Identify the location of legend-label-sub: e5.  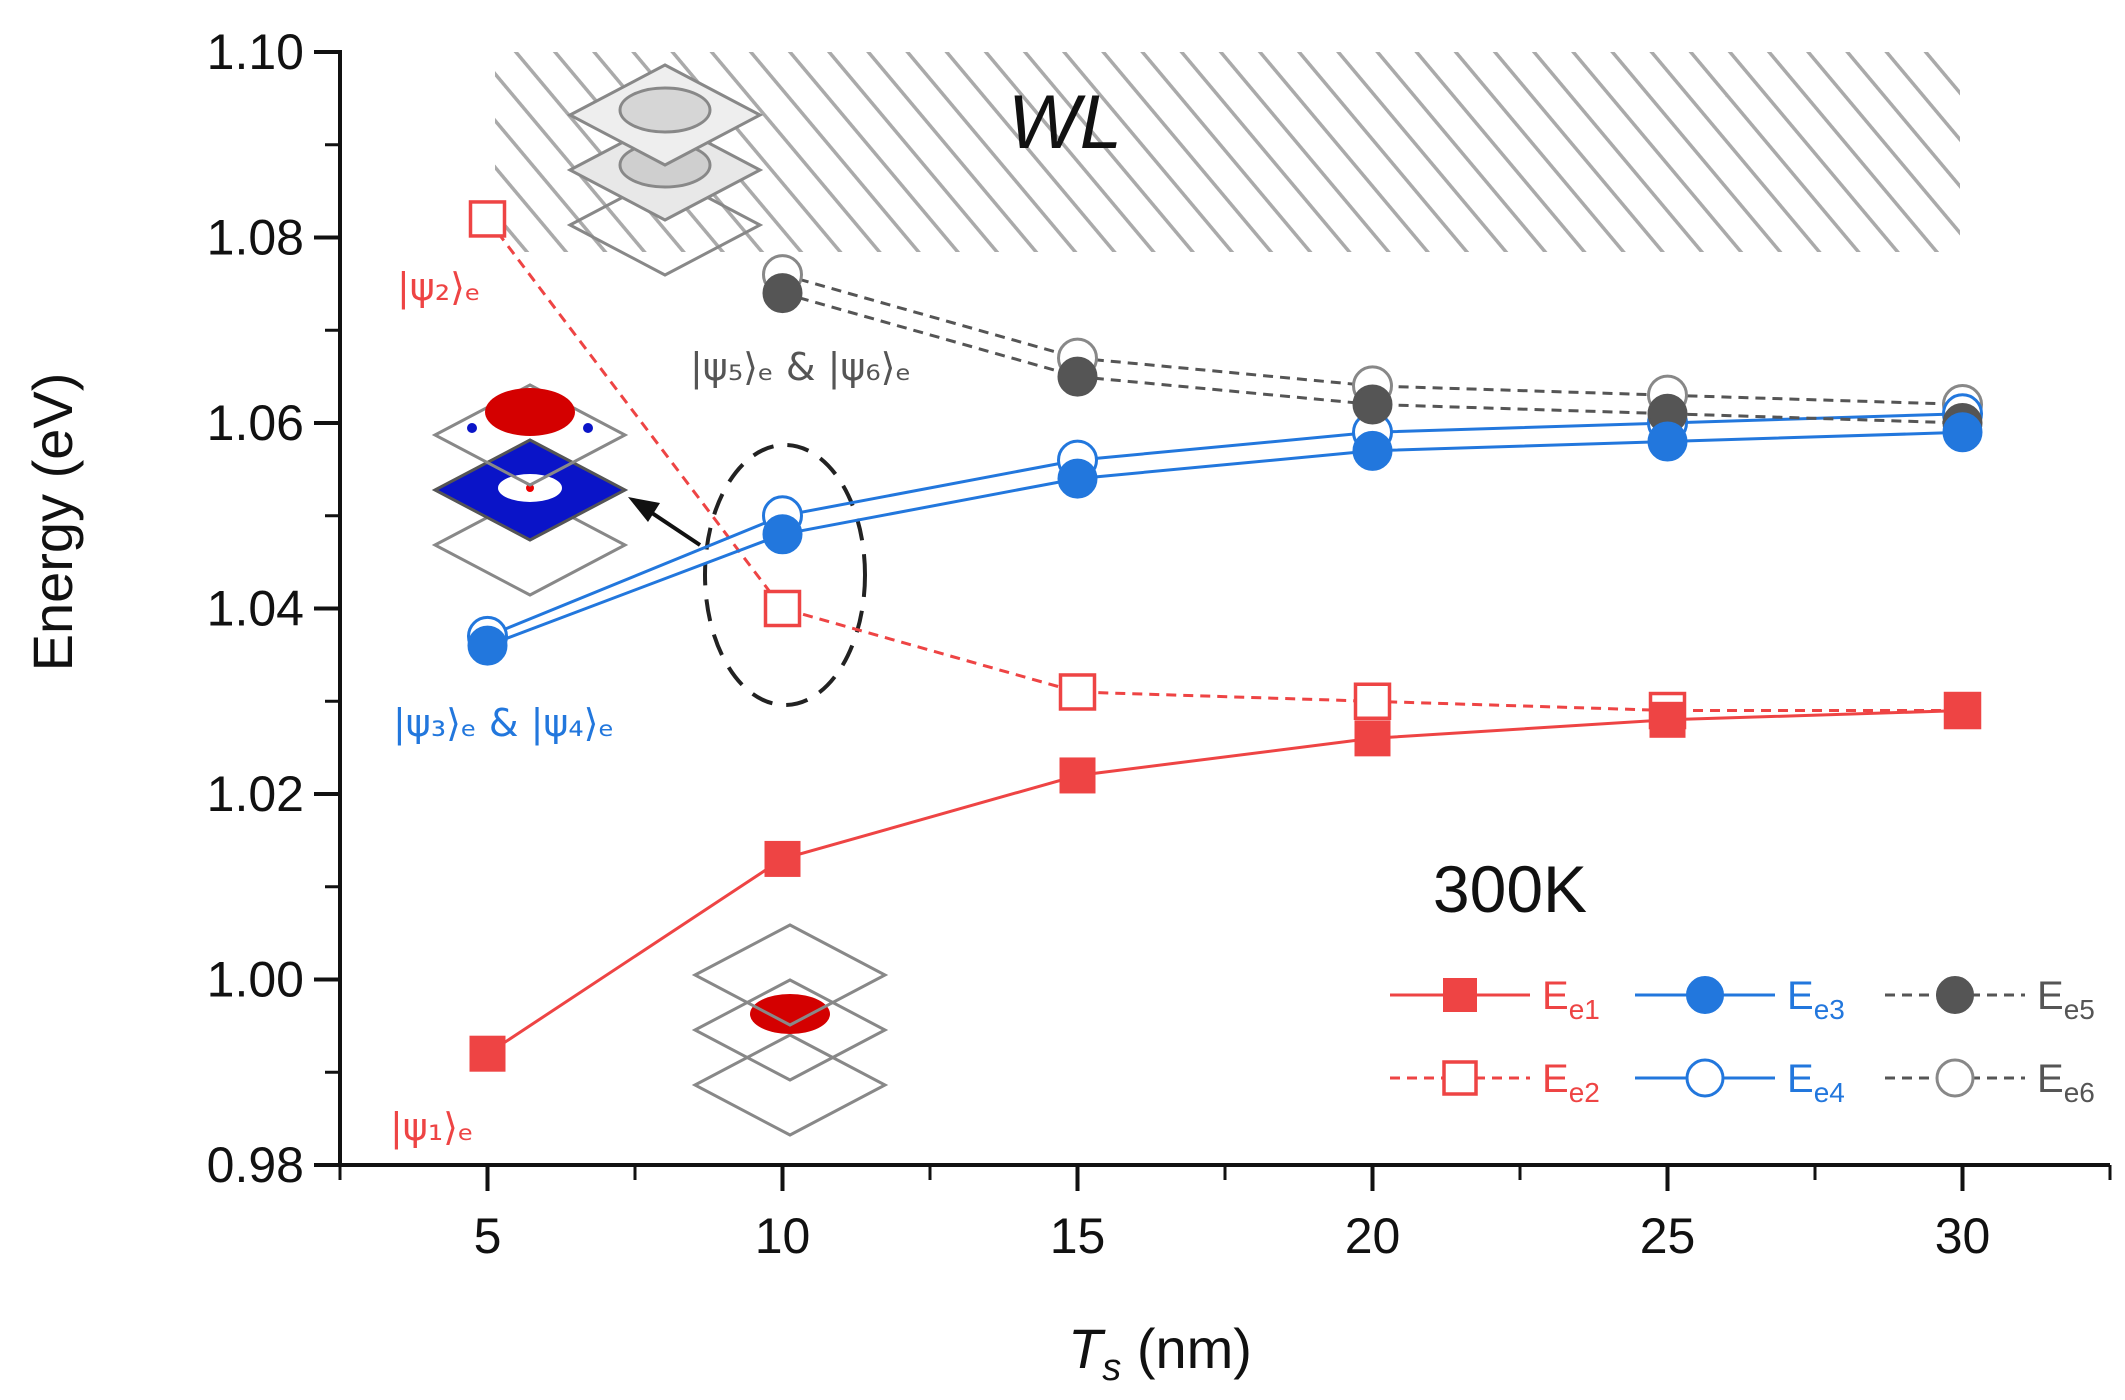
(2079, 1009).